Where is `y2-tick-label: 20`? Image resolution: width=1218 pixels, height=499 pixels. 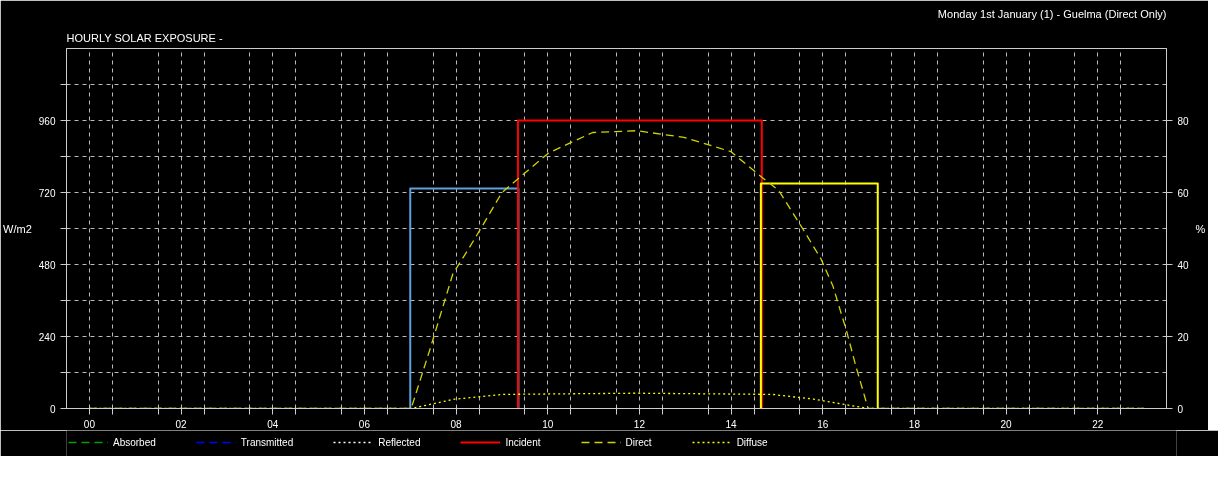 y2-tick-label: 20 is located at coordinates (1183, 337).